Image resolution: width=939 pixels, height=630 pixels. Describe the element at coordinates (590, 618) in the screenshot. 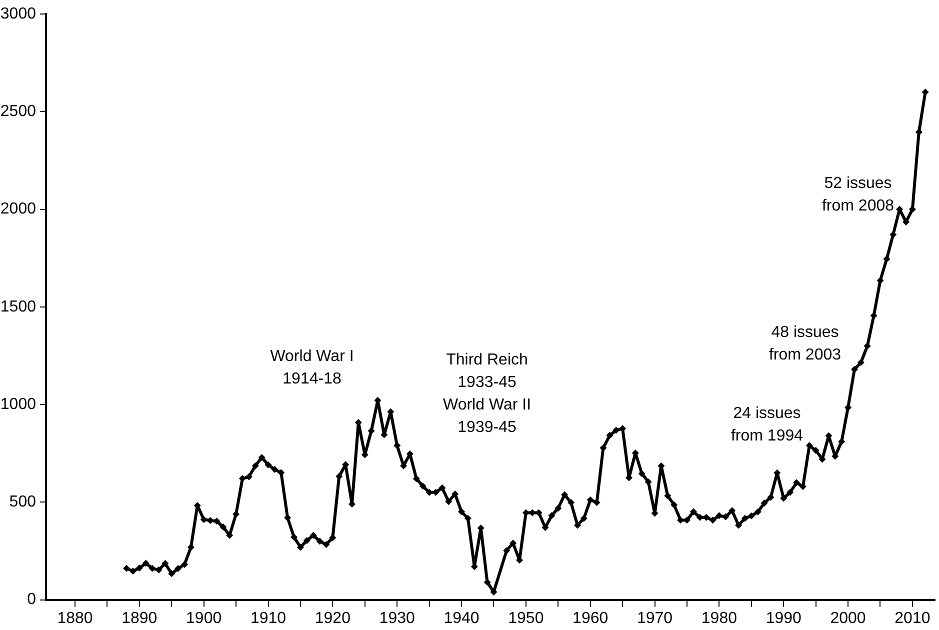

I see `x-tick-label: 1960` at that location.